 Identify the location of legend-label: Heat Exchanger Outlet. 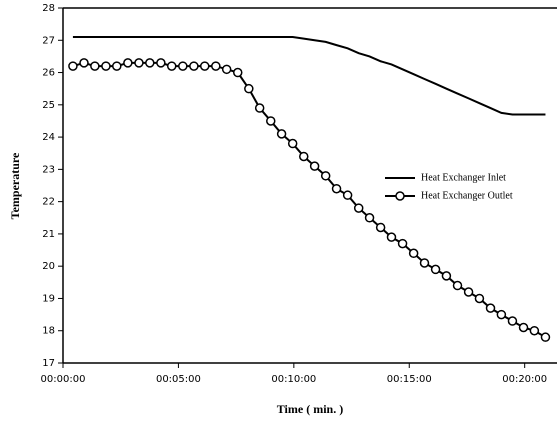
(467, 195).